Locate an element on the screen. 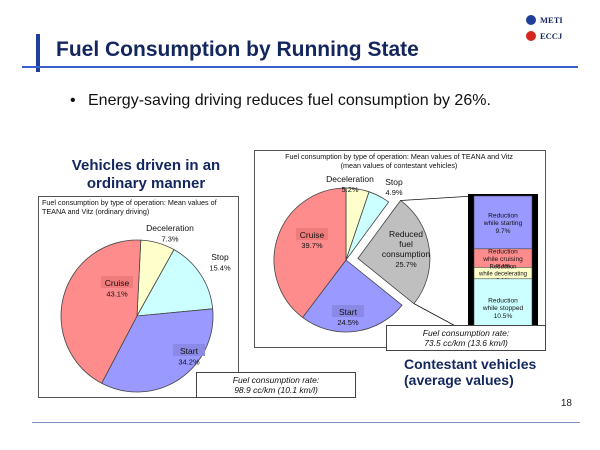  breakdown-reduction-while-stopped-name-label: while stopped is located at coordinates (503, 308).